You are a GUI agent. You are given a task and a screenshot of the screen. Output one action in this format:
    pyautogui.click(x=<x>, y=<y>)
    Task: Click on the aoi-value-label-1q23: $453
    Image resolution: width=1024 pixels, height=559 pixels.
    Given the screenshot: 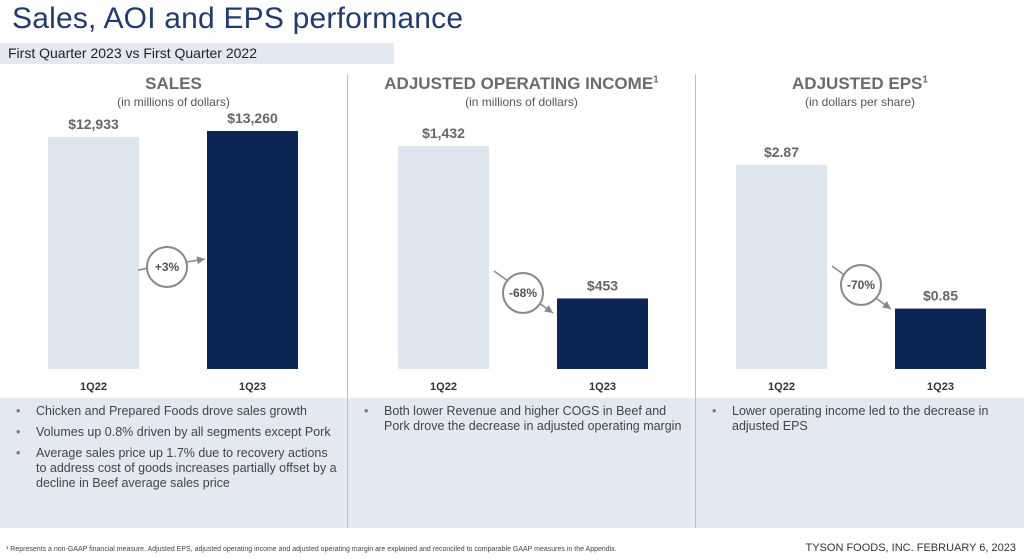 What is the action you would take?
    pyautogui.click(x=602, y=285)
    